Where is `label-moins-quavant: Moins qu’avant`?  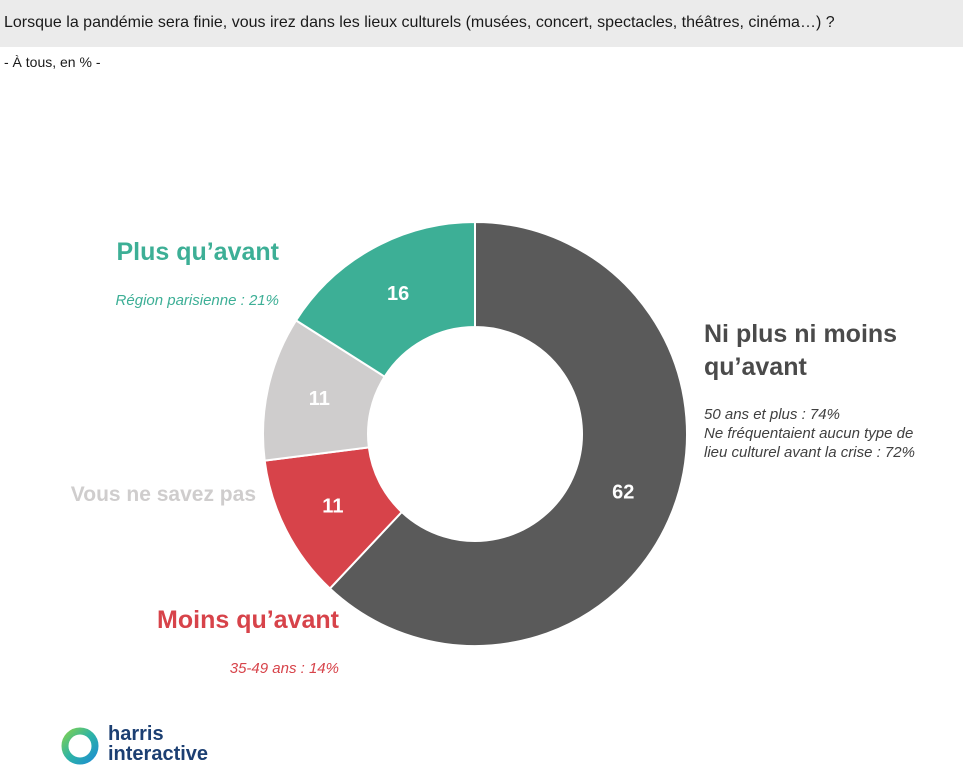
label-moins-quavant: Moins qu’avant is located at coordinates (248, 620).